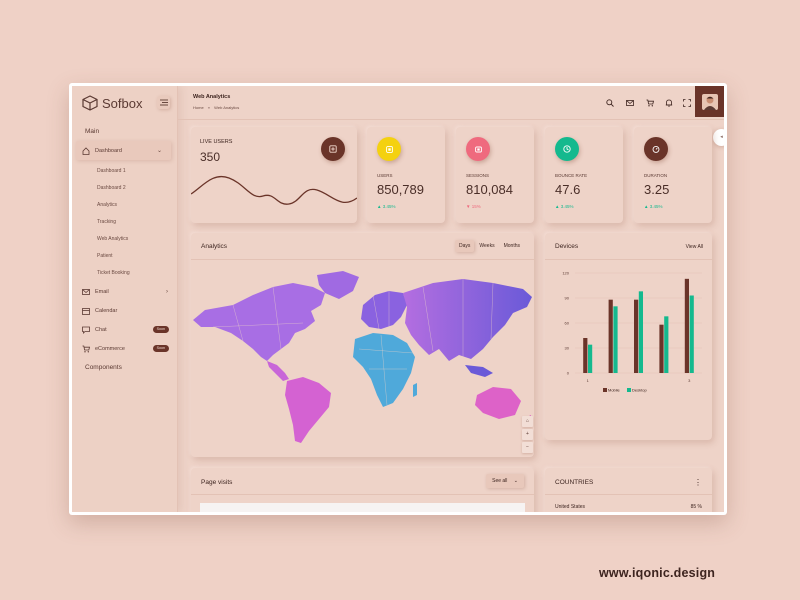  What do you see at coordinates (103, 367) in the screenshot?
I see `sidebar-section-components: Components` at bounding box center [103, 367].